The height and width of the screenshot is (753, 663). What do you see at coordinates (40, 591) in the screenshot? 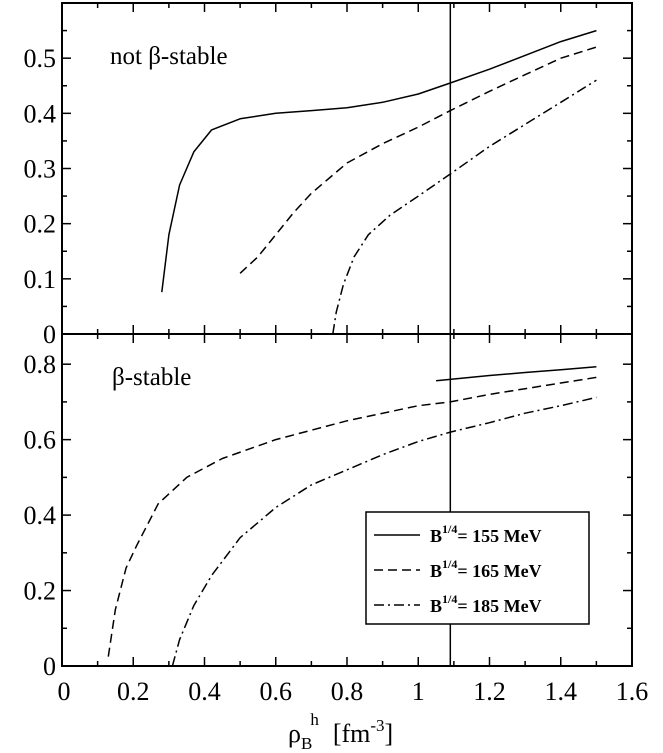
I see `bottom-y-tick-label: 0.2` at bounding box center [40, 591].